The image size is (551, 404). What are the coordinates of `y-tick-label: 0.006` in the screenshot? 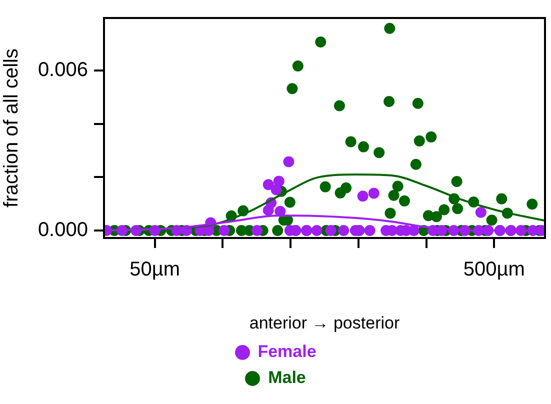 It's located at (63, 70).